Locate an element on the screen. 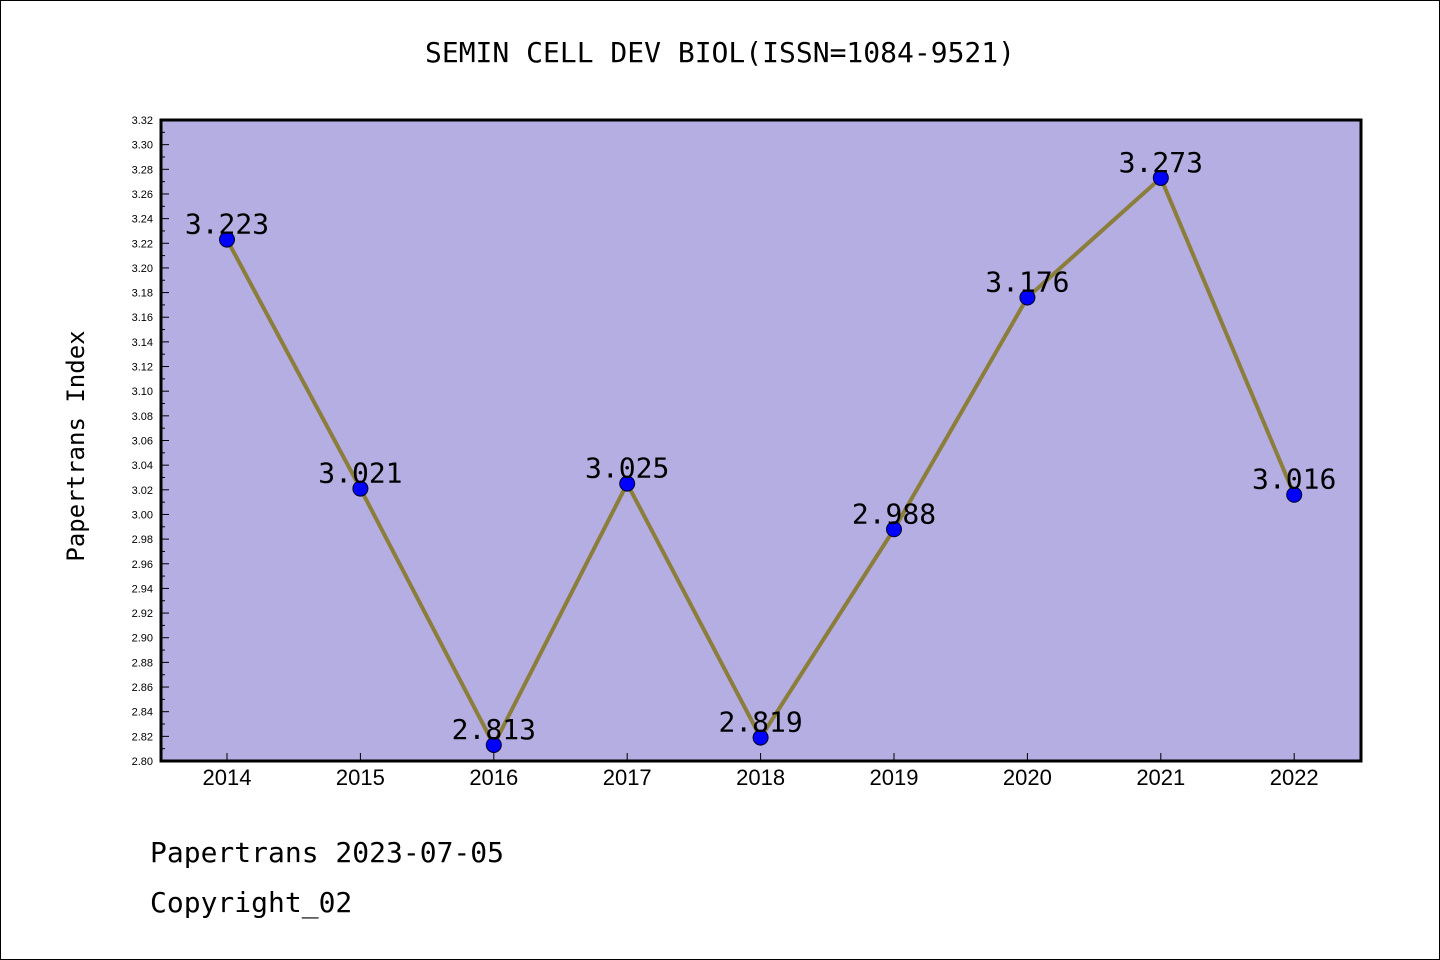 This screenshot has width=1440, height=960. y-tick-label: 3.32 is located at coordinates (142, 121).